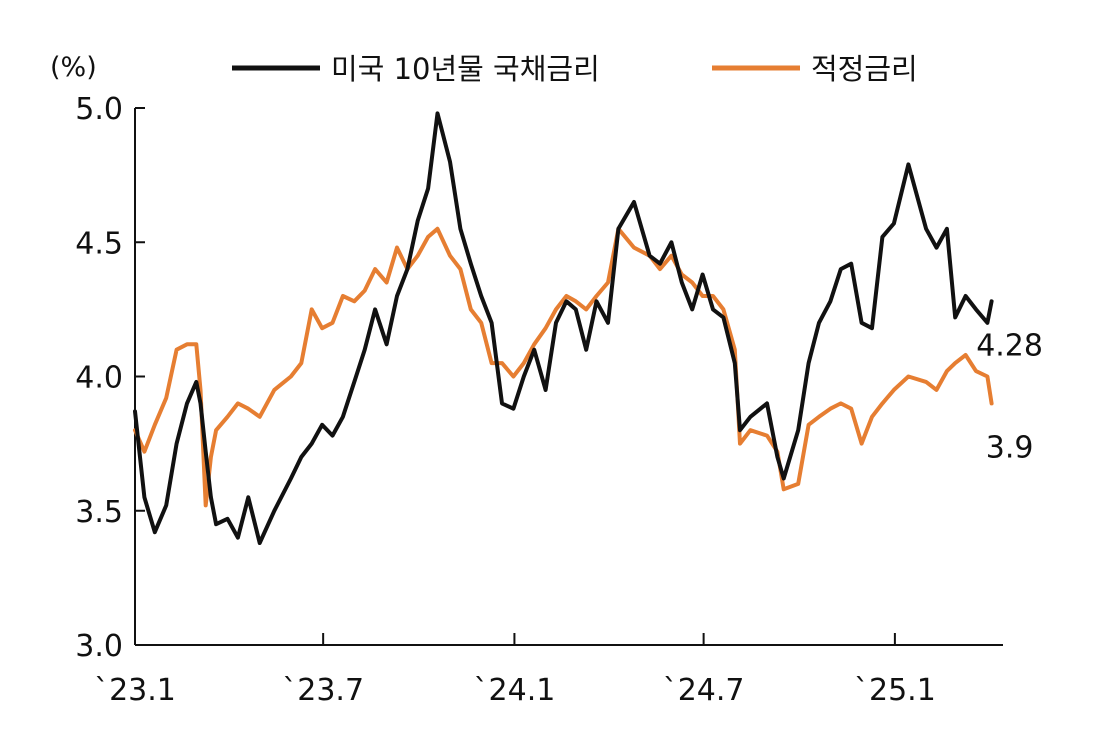  What do you see at coordinates (864, 69) in the screenshot?
I see `legend-label-fair-rate: 적정금리` at bounding box center [864, 69].